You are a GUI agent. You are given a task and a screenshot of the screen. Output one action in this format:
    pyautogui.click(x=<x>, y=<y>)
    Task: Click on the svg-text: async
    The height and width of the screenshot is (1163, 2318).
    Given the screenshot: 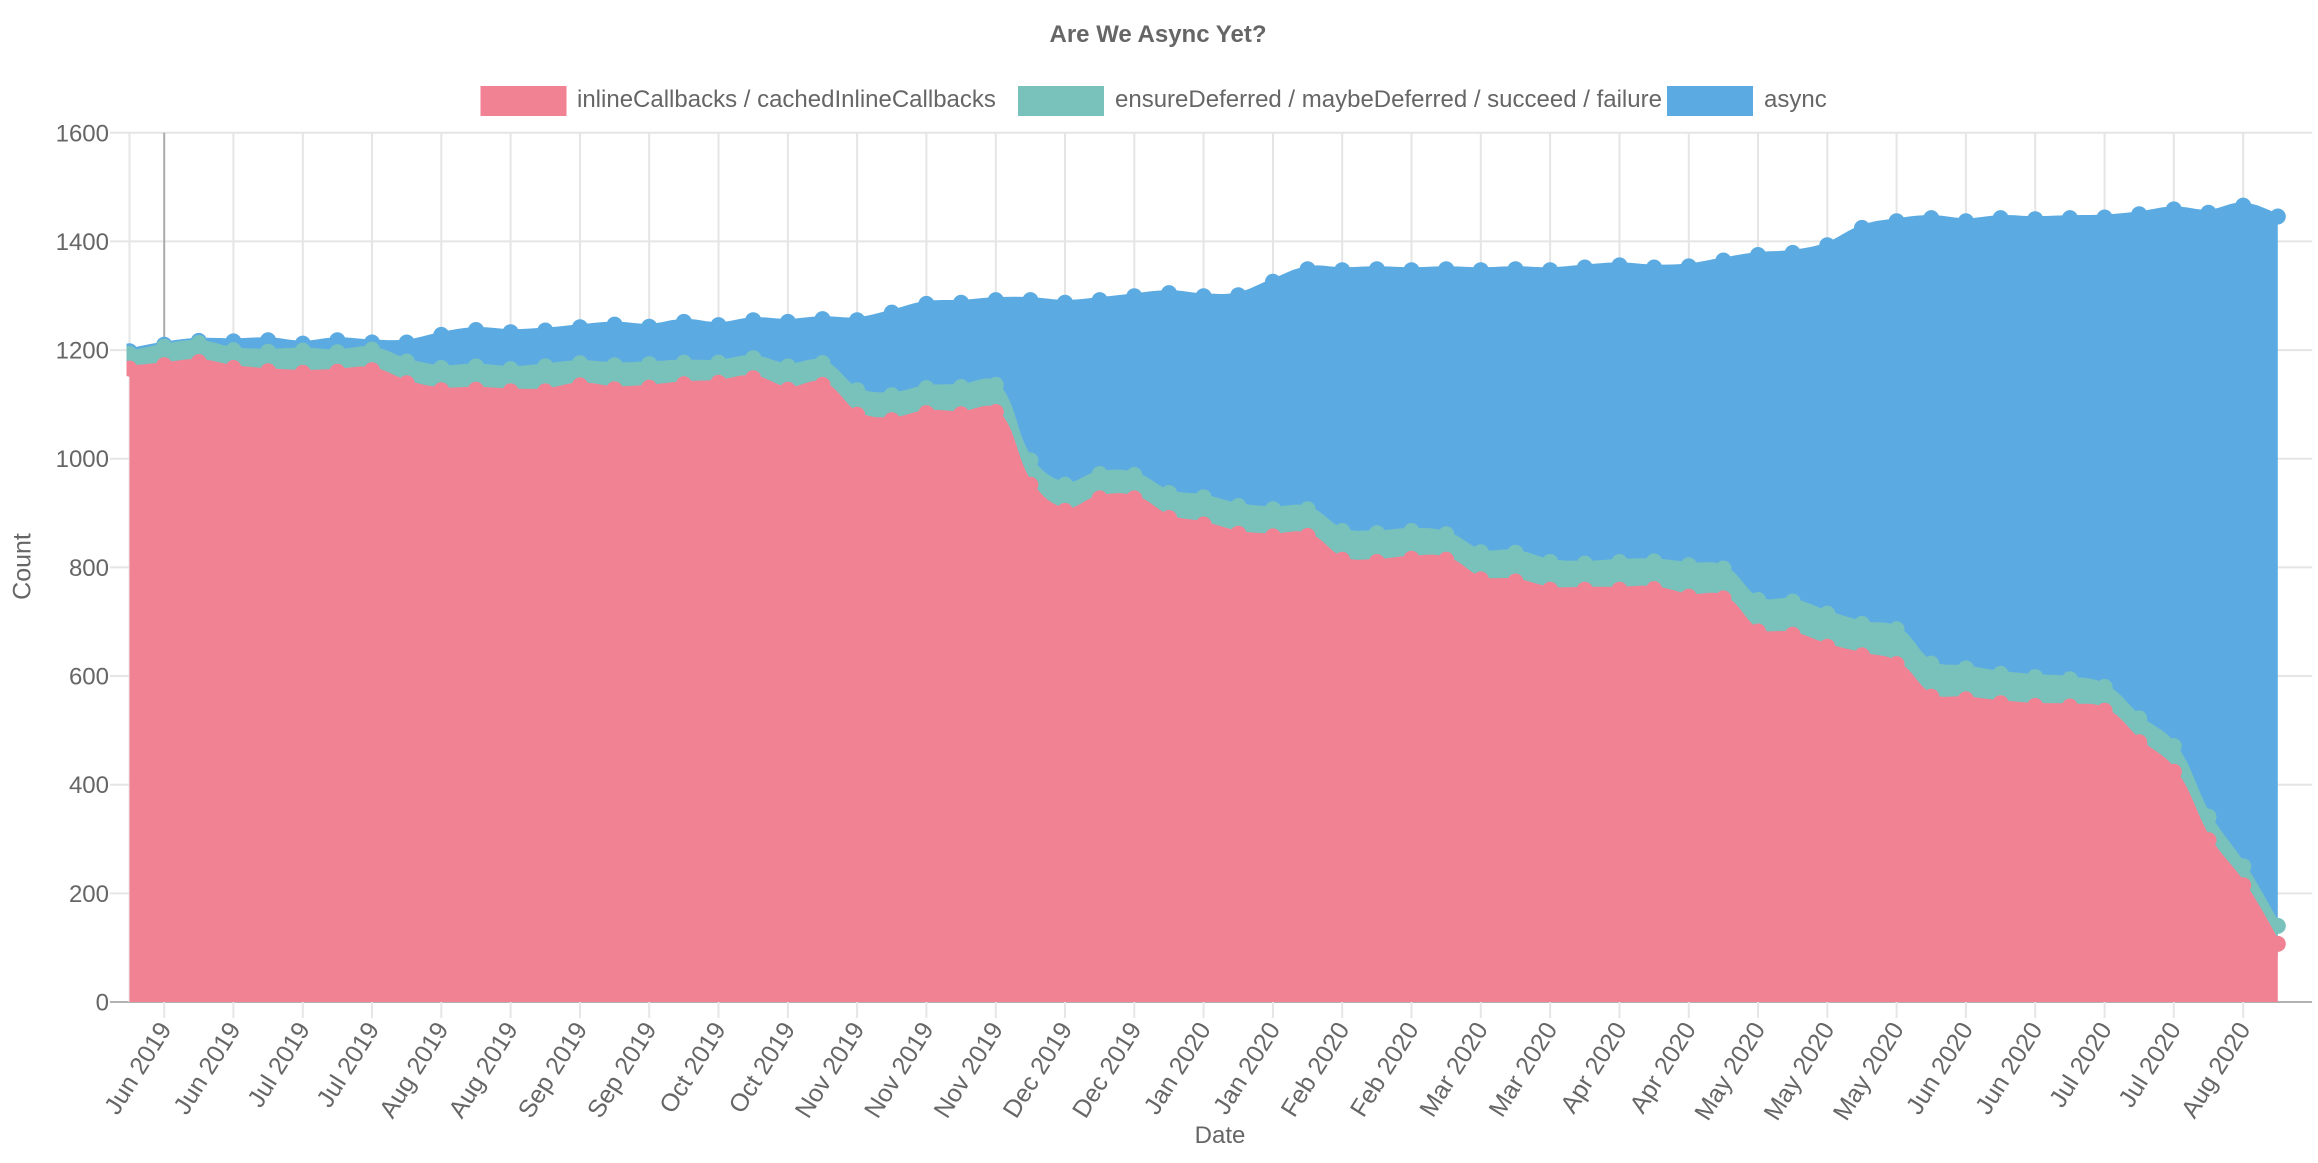 What is the action you would take?
    pyautogui.click(x=1795, y=99)
    